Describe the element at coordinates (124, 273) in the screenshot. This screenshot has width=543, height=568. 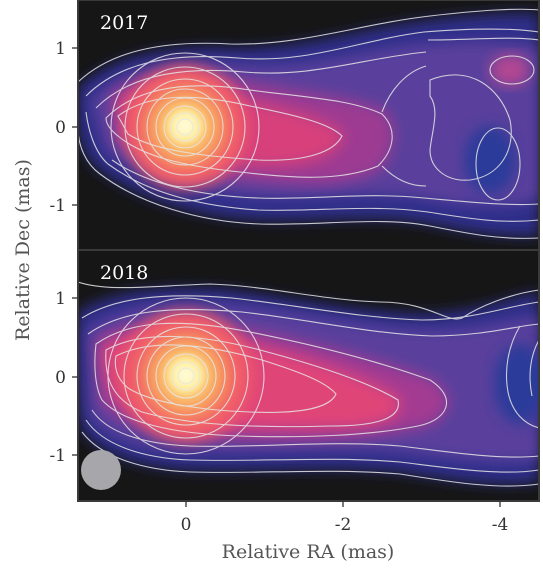
I see `panel-2018-label: 2018` at that location.